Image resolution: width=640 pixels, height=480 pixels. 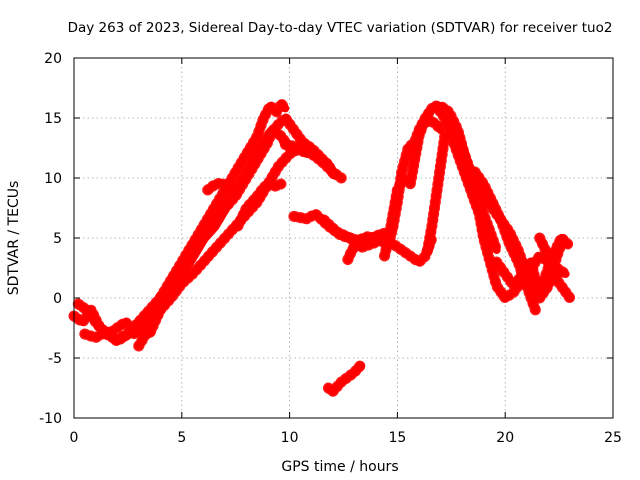 I want to click on y-tick-label: -5, so click(x=55, y=359).